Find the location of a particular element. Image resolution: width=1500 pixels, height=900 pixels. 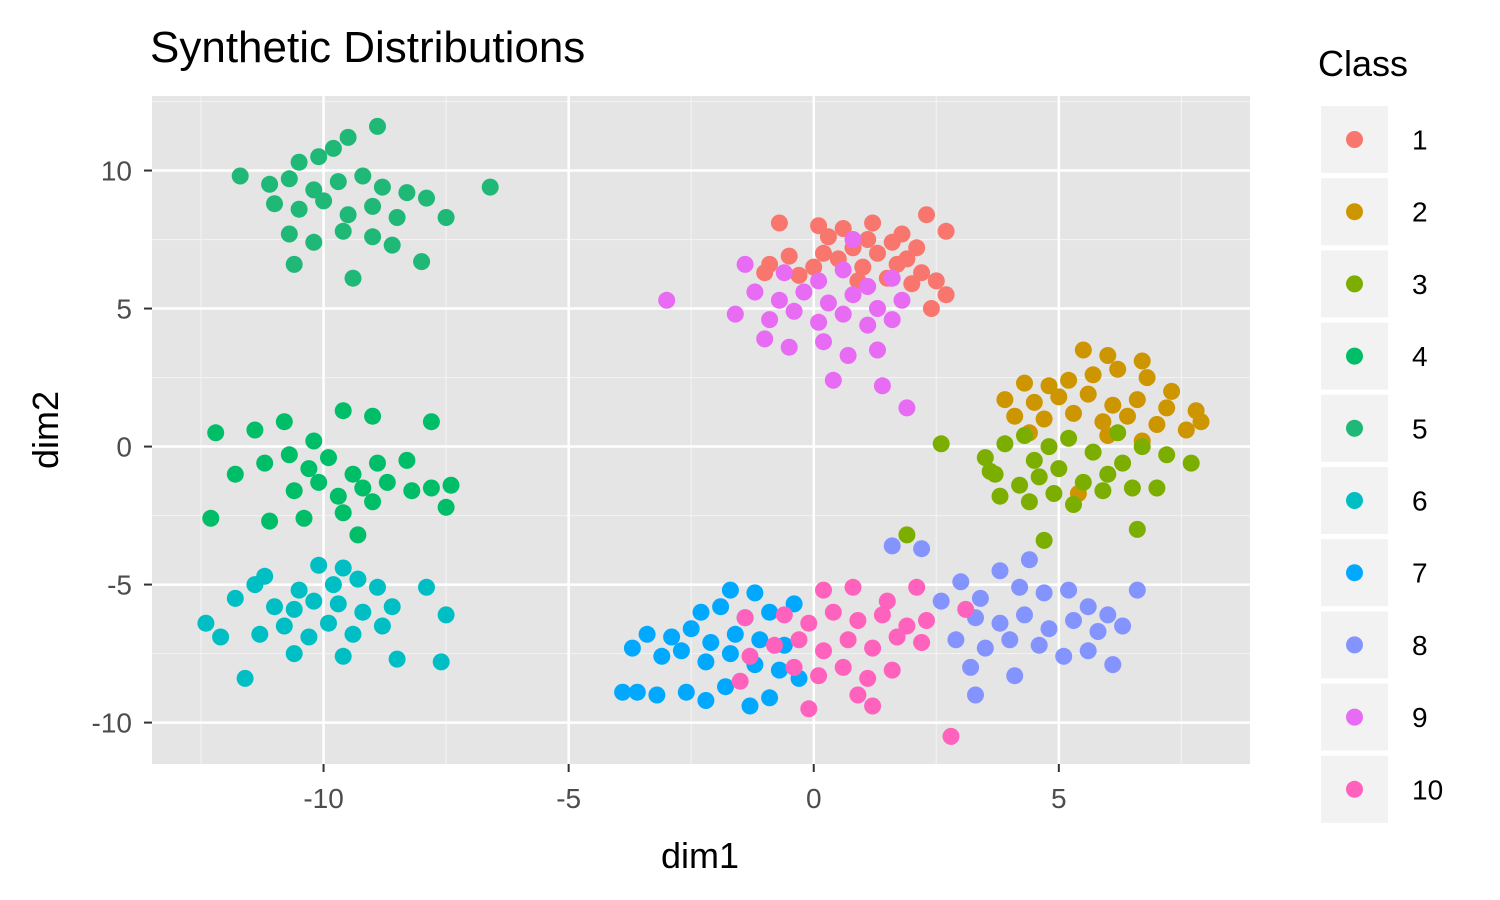

legend-item-1: 1 is located at coordinates (1374, 139).